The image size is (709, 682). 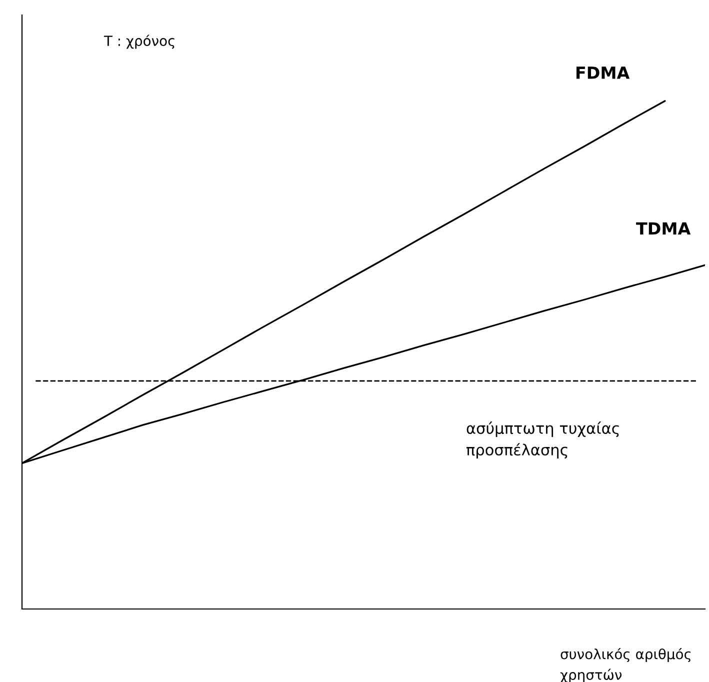 What do you see at coordinates (663, 228) in the screenshot?
I see `text: TDMA` at bounding box center [663, 228].